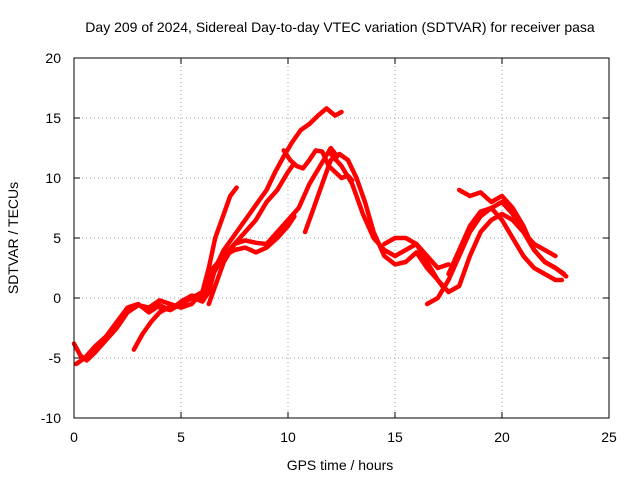  What do you see at coordinates (53, 58) in the screenshot?
I see `y-tick-label: 20` at bounding box center [53, 58].